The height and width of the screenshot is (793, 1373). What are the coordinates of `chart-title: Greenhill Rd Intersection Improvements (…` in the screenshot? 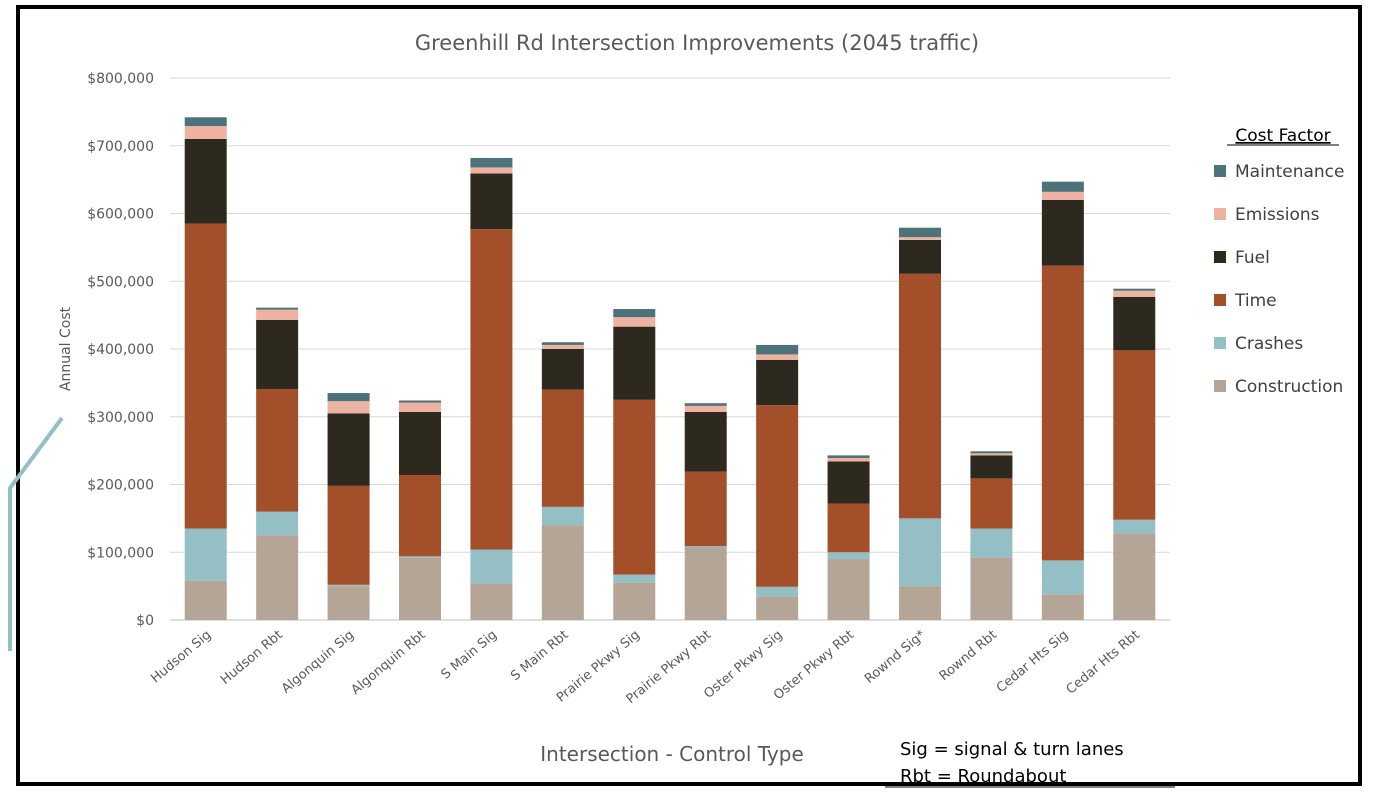 It's located at (697, 43).